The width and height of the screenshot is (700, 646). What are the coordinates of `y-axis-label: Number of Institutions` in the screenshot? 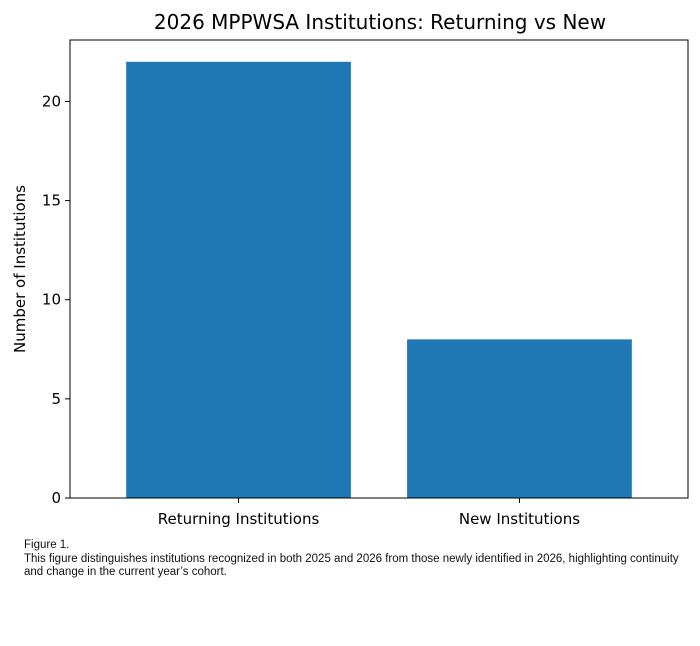 It's located at (20, 269).